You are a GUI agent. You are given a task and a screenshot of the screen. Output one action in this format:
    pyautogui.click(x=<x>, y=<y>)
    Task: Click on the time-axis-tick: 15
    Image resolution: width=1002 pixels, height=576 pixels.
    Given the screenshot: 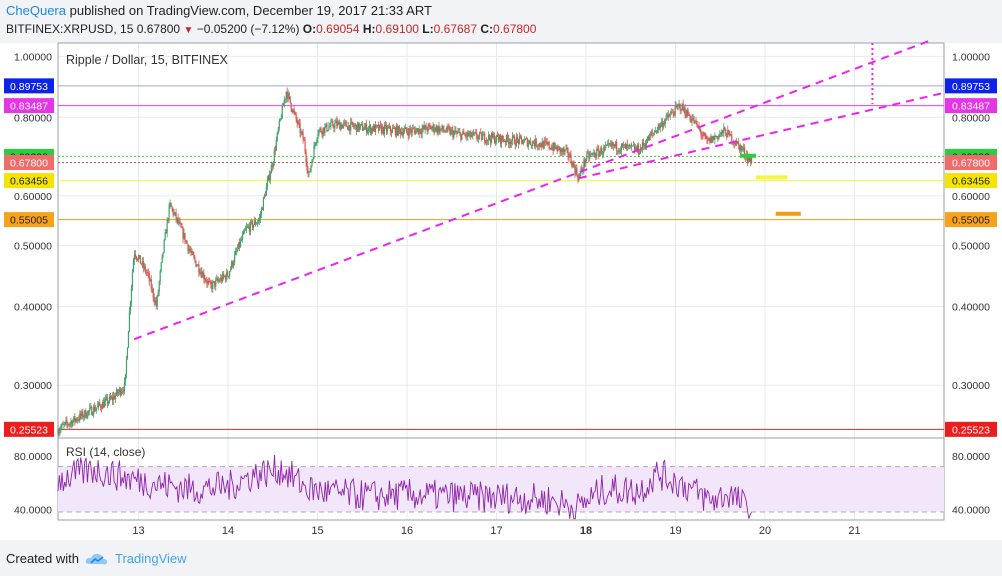 What is the action you would take?
    pyautogui.click(x=317, y=531)
    